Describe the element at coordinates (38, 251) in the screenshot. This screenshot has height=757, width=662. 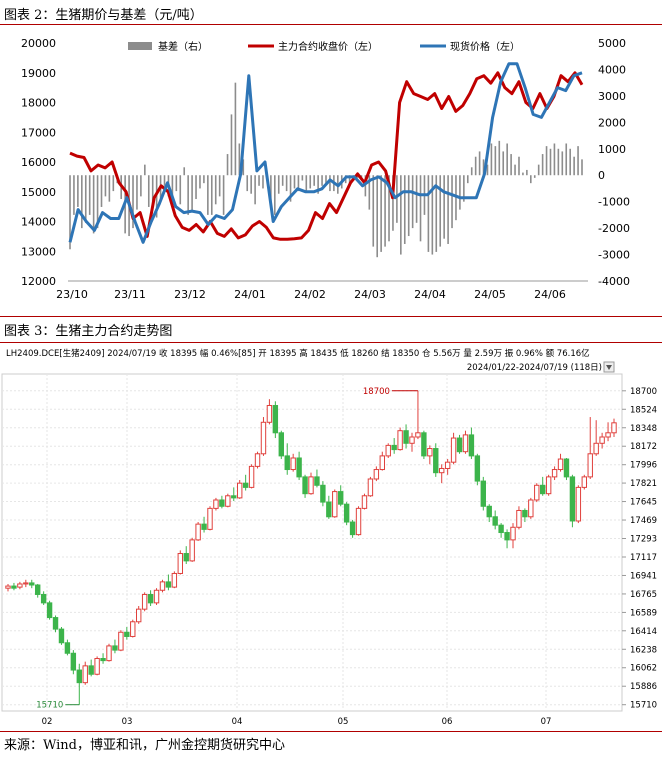
I see `y-left-tick-label: 13000` at that location.